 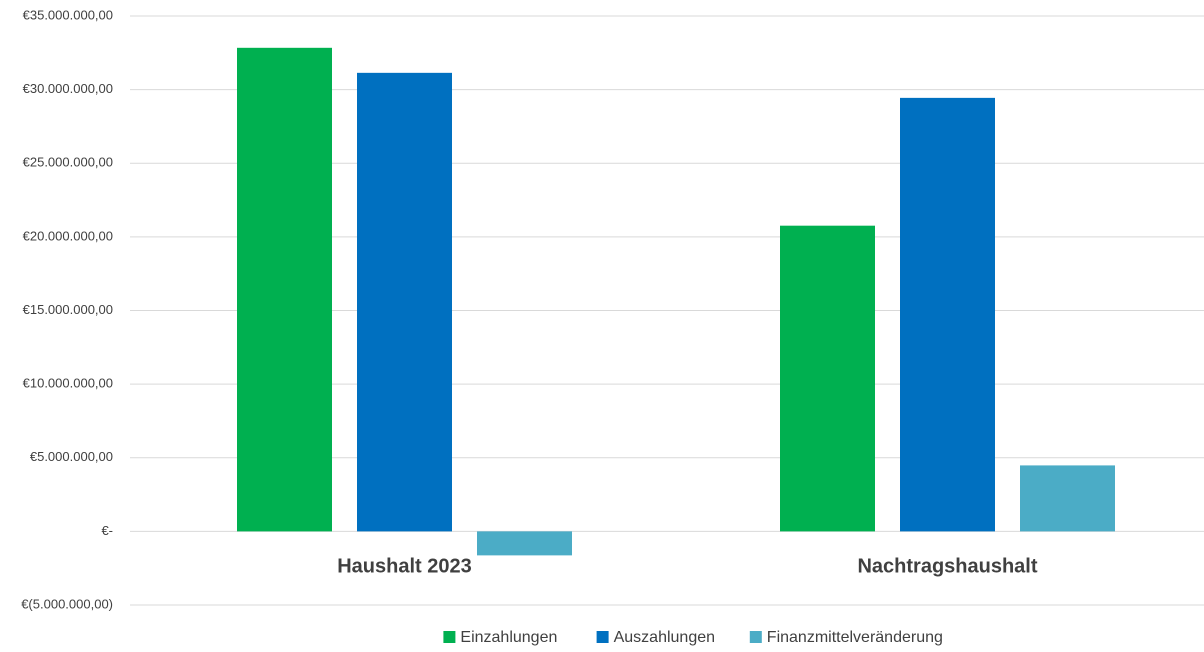 I want to click on x-tick-label: Haushalt 2023, so click(x=404, y=567).